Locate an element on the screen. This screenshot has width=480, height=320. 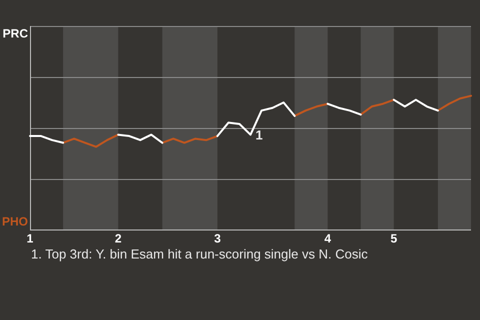
text: PHO is located at coordinates (15, 221).